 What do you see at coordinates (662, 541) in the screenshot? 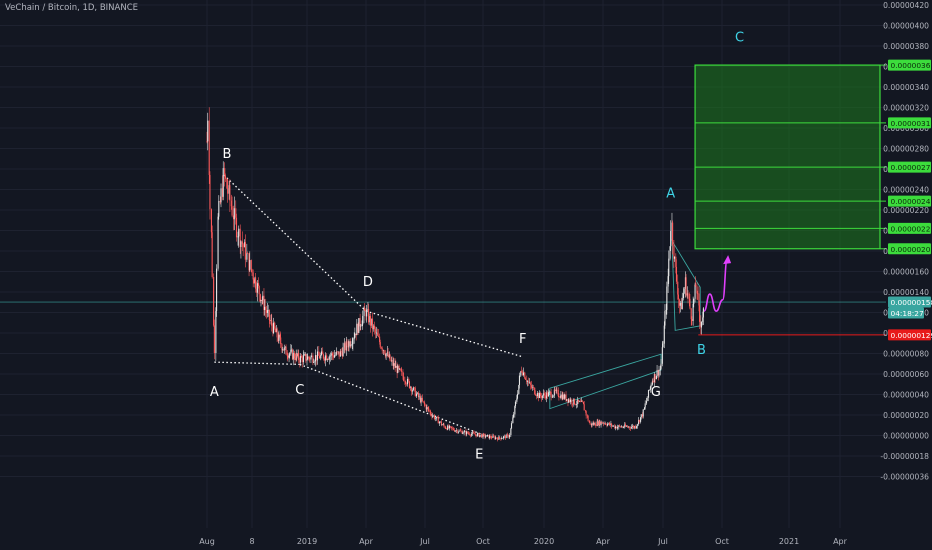
I see `x-tick-label: Jul` at bounding box center [662, 541].